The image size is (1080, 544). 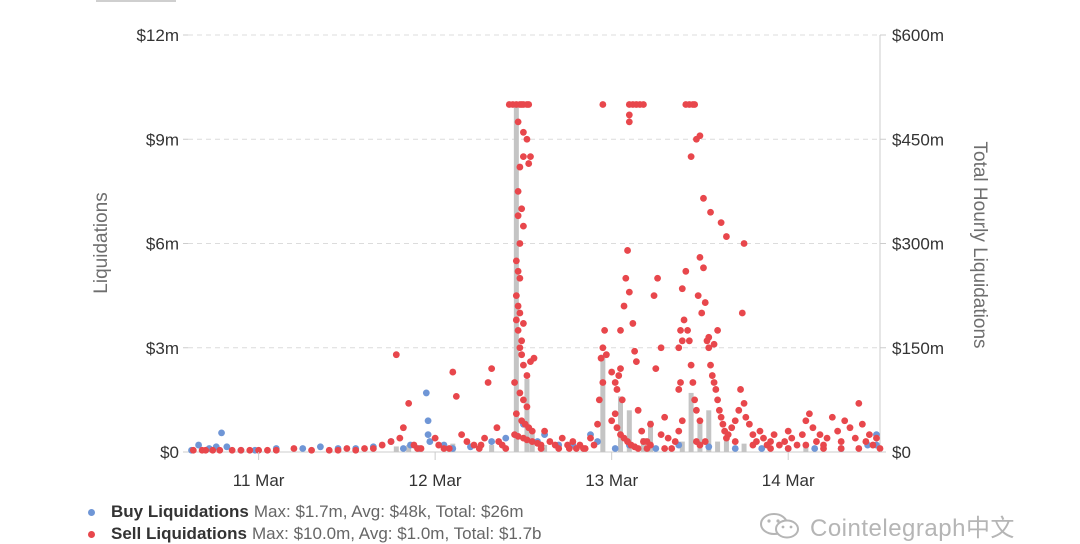 What do you see at coordinates (259, 480) in the screenshot?
I see `x-tick-label-0: 11 Mar` at bounding box center [259, 480].